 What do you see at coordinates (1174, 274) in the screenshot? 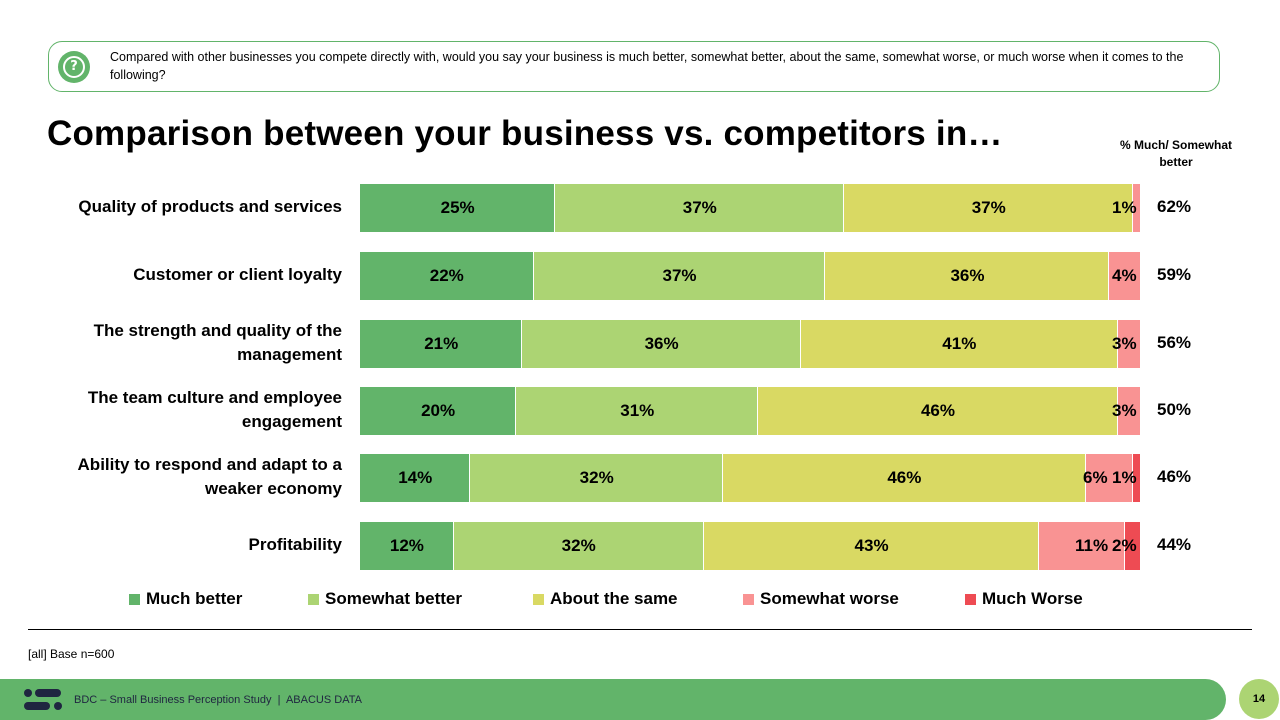
I see `total-value: 59%` at bounding box center [1174, 274].